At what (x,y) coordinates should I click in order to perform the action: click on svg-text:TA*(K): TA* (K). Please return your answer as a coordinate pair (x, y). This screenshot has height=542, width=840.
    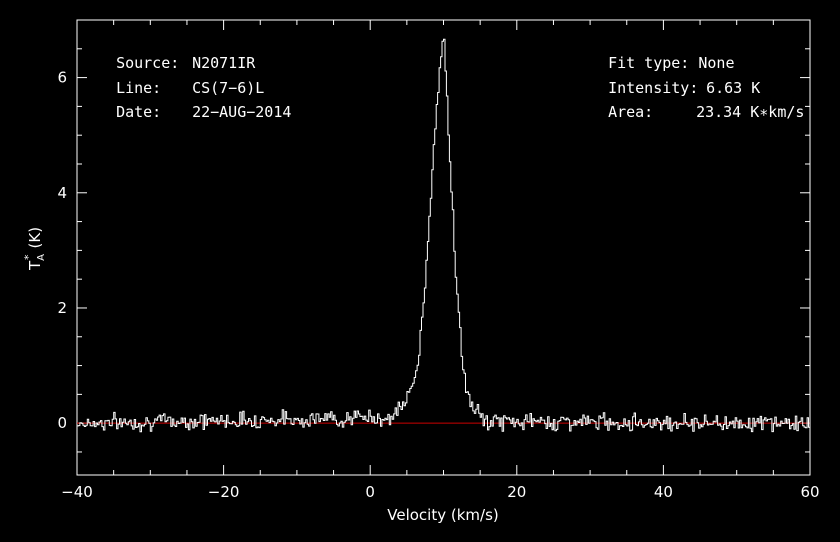
    Looking at the image, I should click on (34, 249).